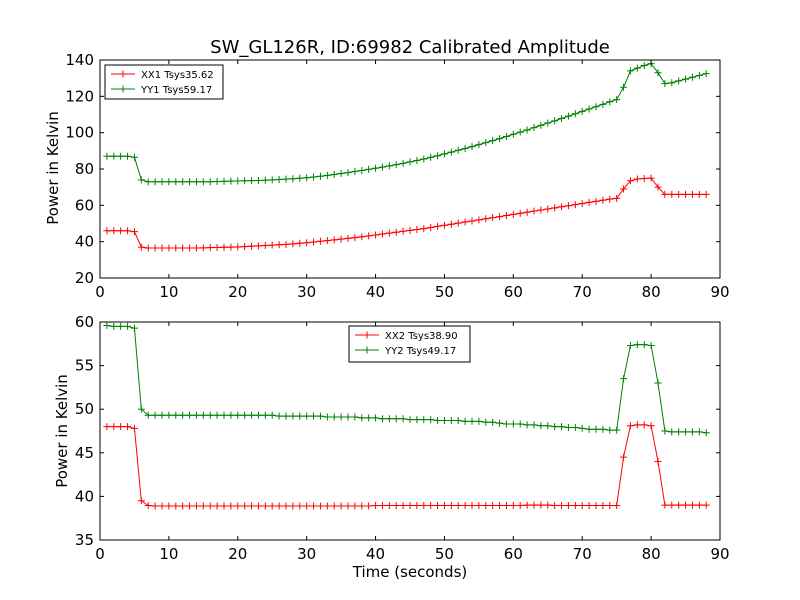 This screenshot has height=600, width=800. Describe the element at coordinates (421, 336) in the screenshot. I see `legend-entry: XX2 Tsys38.90` at that location.